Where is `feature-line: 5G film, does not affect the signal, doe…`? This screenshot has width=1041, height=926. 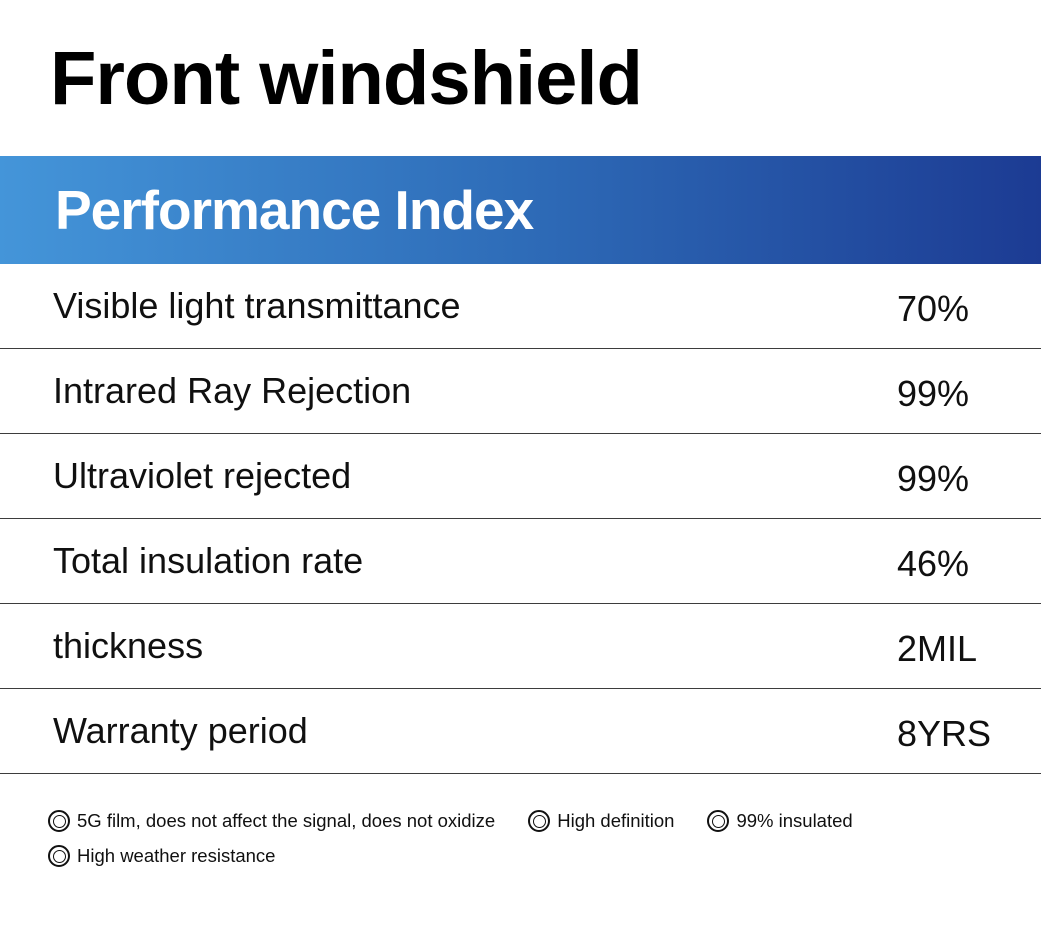 feature-line: 5G film, does not affect the signal, doe… is located at coordinates (544, 821).